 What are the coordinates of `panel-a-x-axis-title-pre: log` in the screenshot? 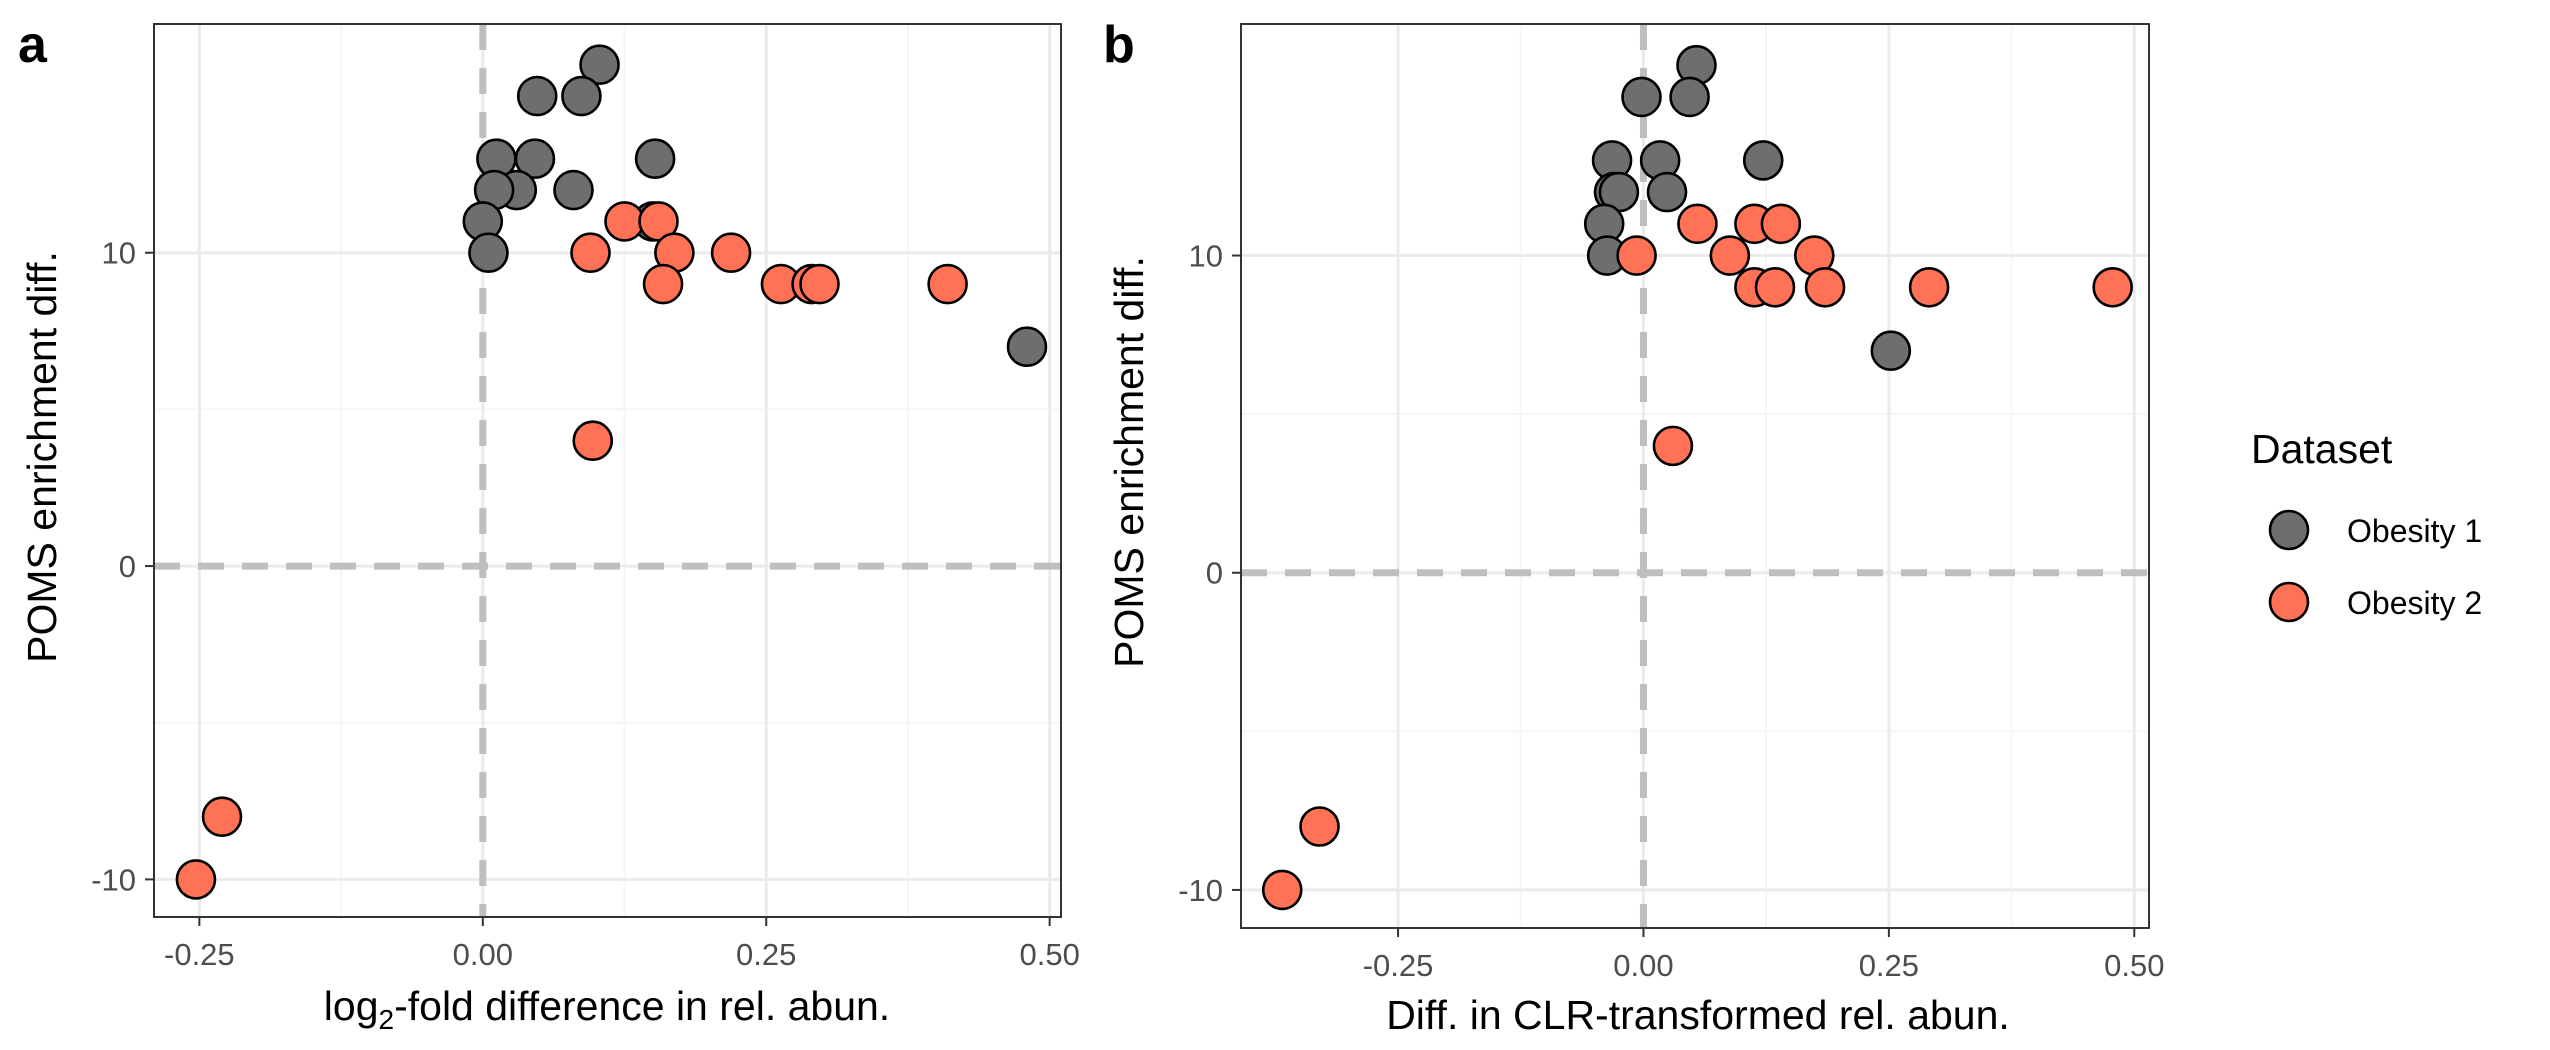 It's located at (351, 1006).